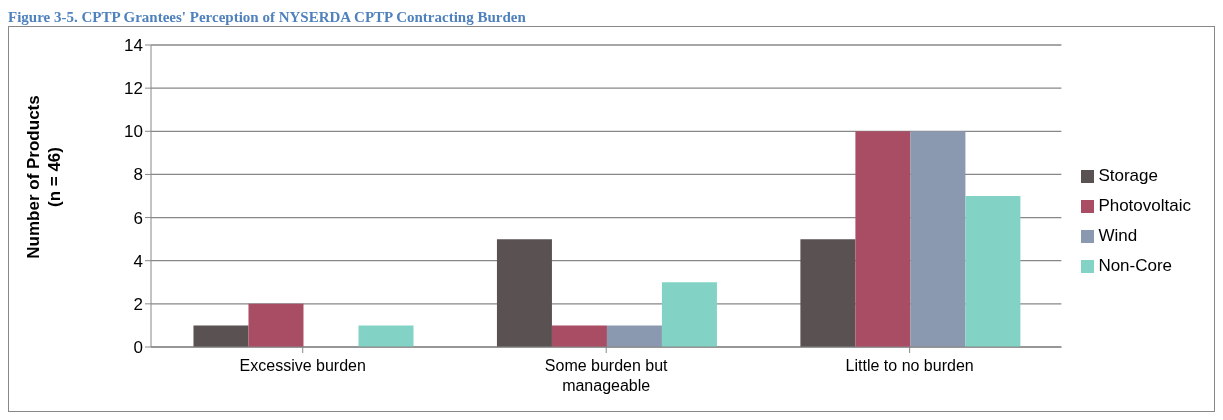  Describe the element at coordinates (1135, 265) in the screenshot. I see `legend-label: Non-Core` at that location.